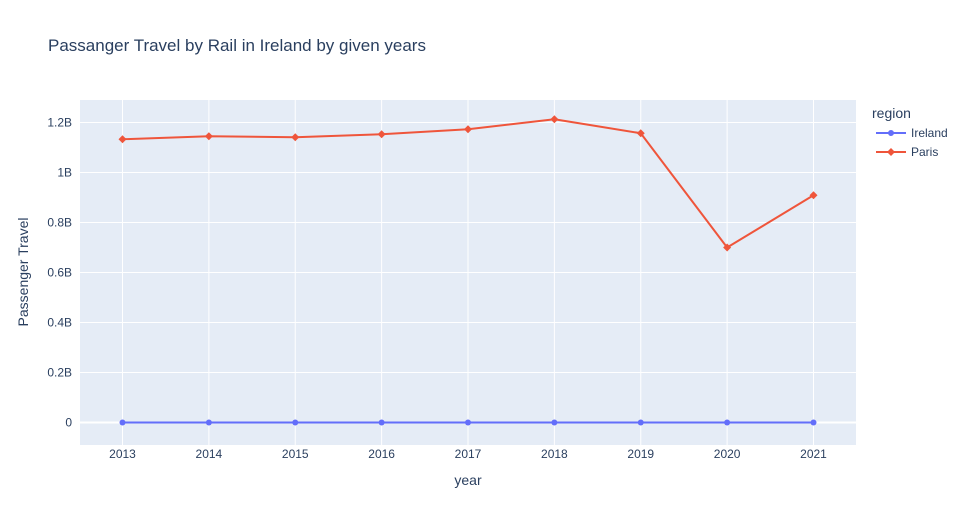 Image resolution: width=971 pixels, height=525 pixels. What do you see at coordinates (59, 123) in the screenshot?
I see `y-tick-label: 1.2B` at bounding box center [59, 123].